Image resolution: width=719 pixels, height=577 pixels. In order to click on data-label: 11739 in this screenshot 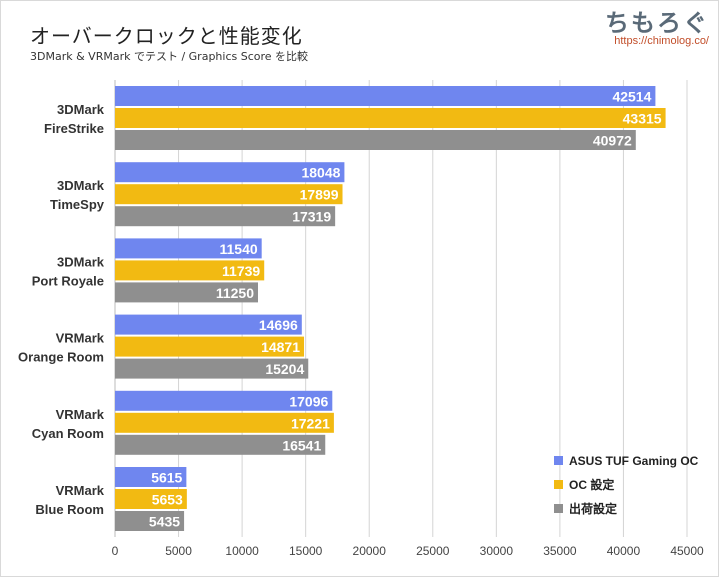, I will do `click(241, 271)`.